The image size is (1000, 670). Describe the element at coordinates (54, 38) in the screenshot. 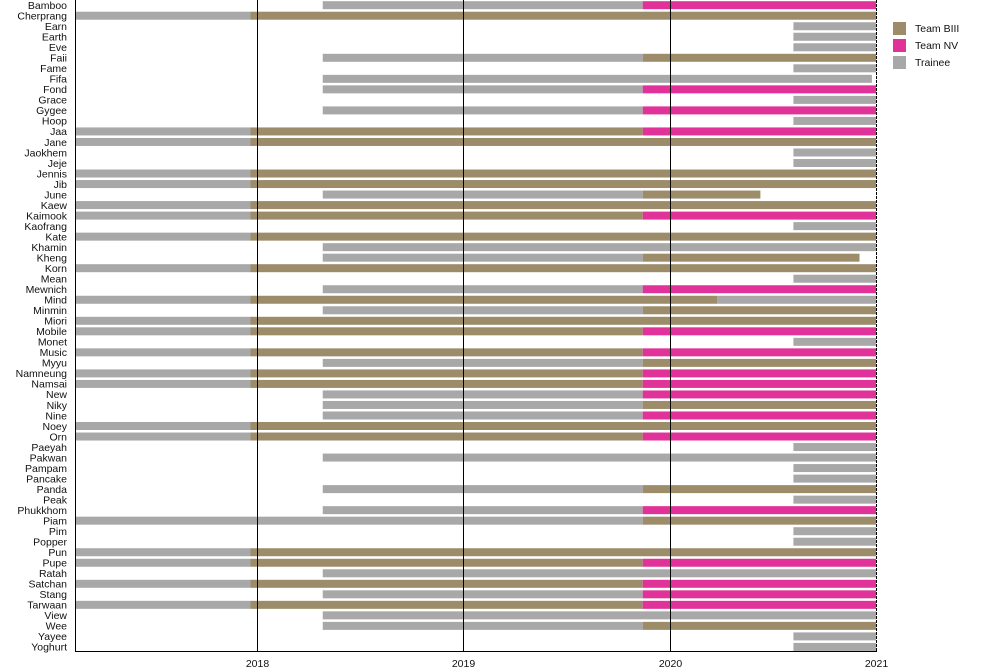

I see `member-label: Earth` at that location.